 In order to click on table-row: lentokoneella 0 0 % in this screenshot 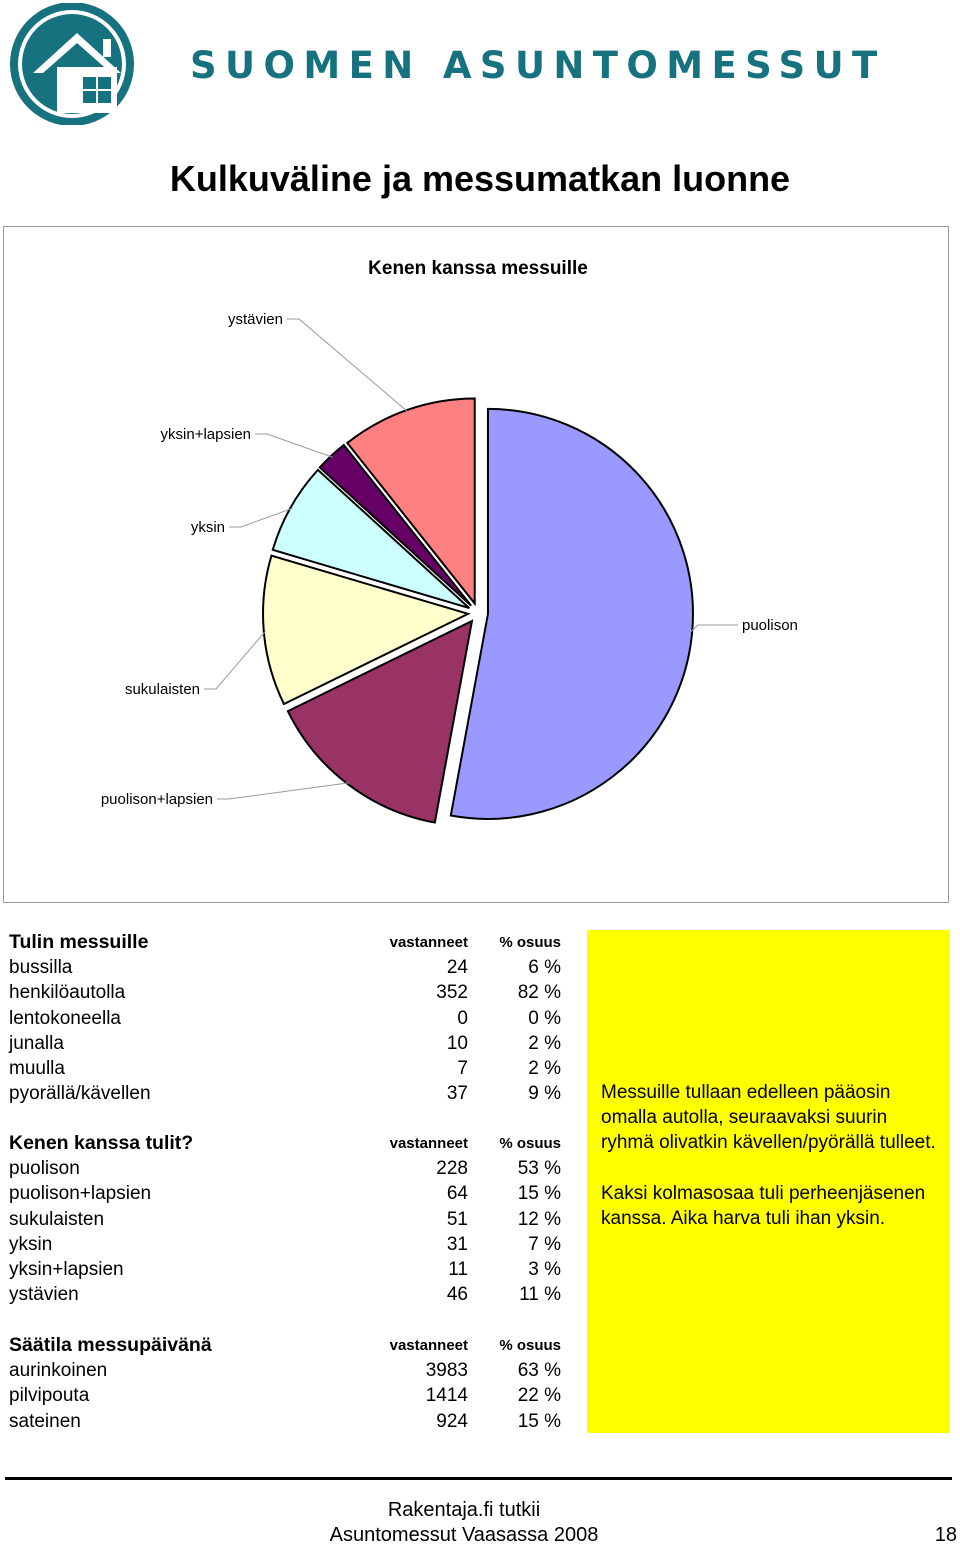, I will do `click(290, 1018)`.